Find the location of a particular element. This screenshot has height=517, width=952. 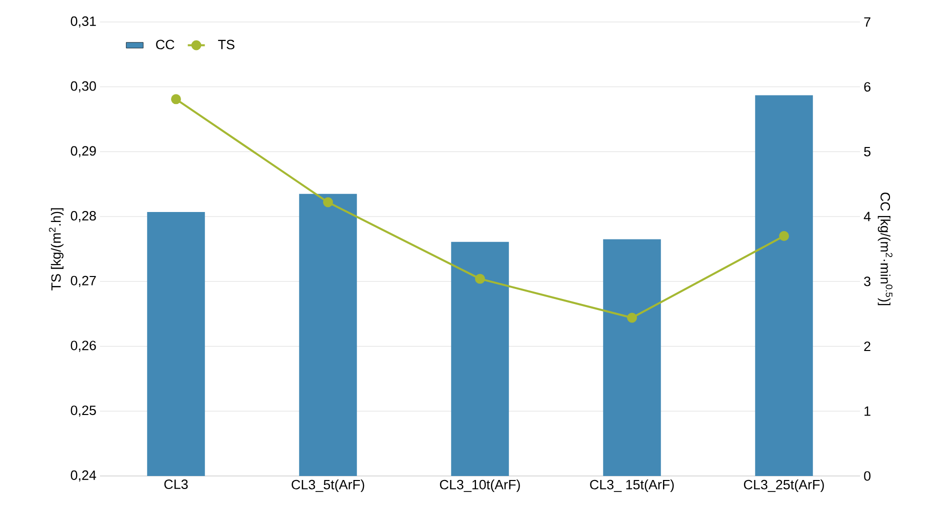

legend-label: TS is located at coordinates (226, 45).